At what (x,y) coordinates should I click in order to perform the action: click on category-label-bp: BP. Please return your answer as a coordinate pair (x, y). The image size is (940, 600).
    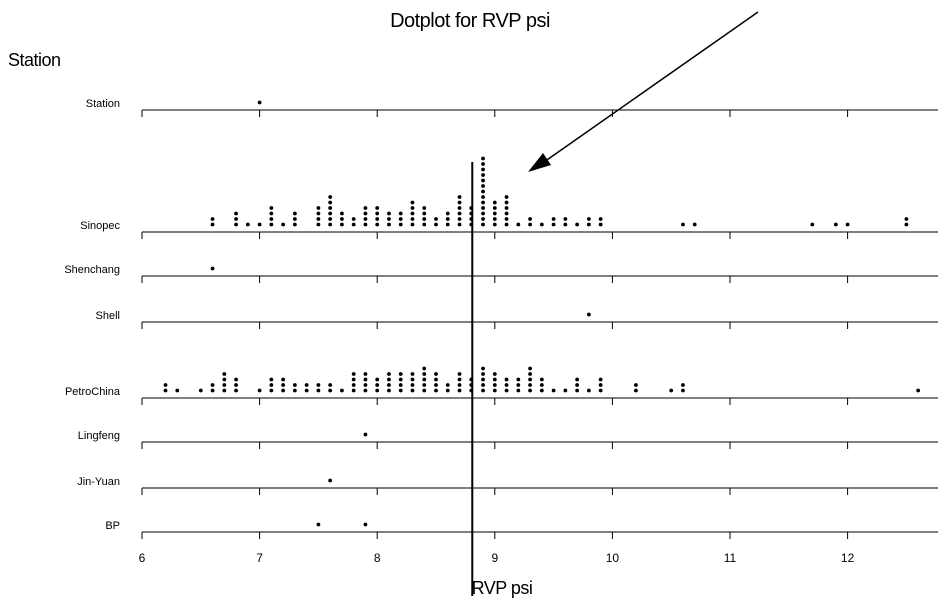
    Looking at the image, I should click on (112, 526).